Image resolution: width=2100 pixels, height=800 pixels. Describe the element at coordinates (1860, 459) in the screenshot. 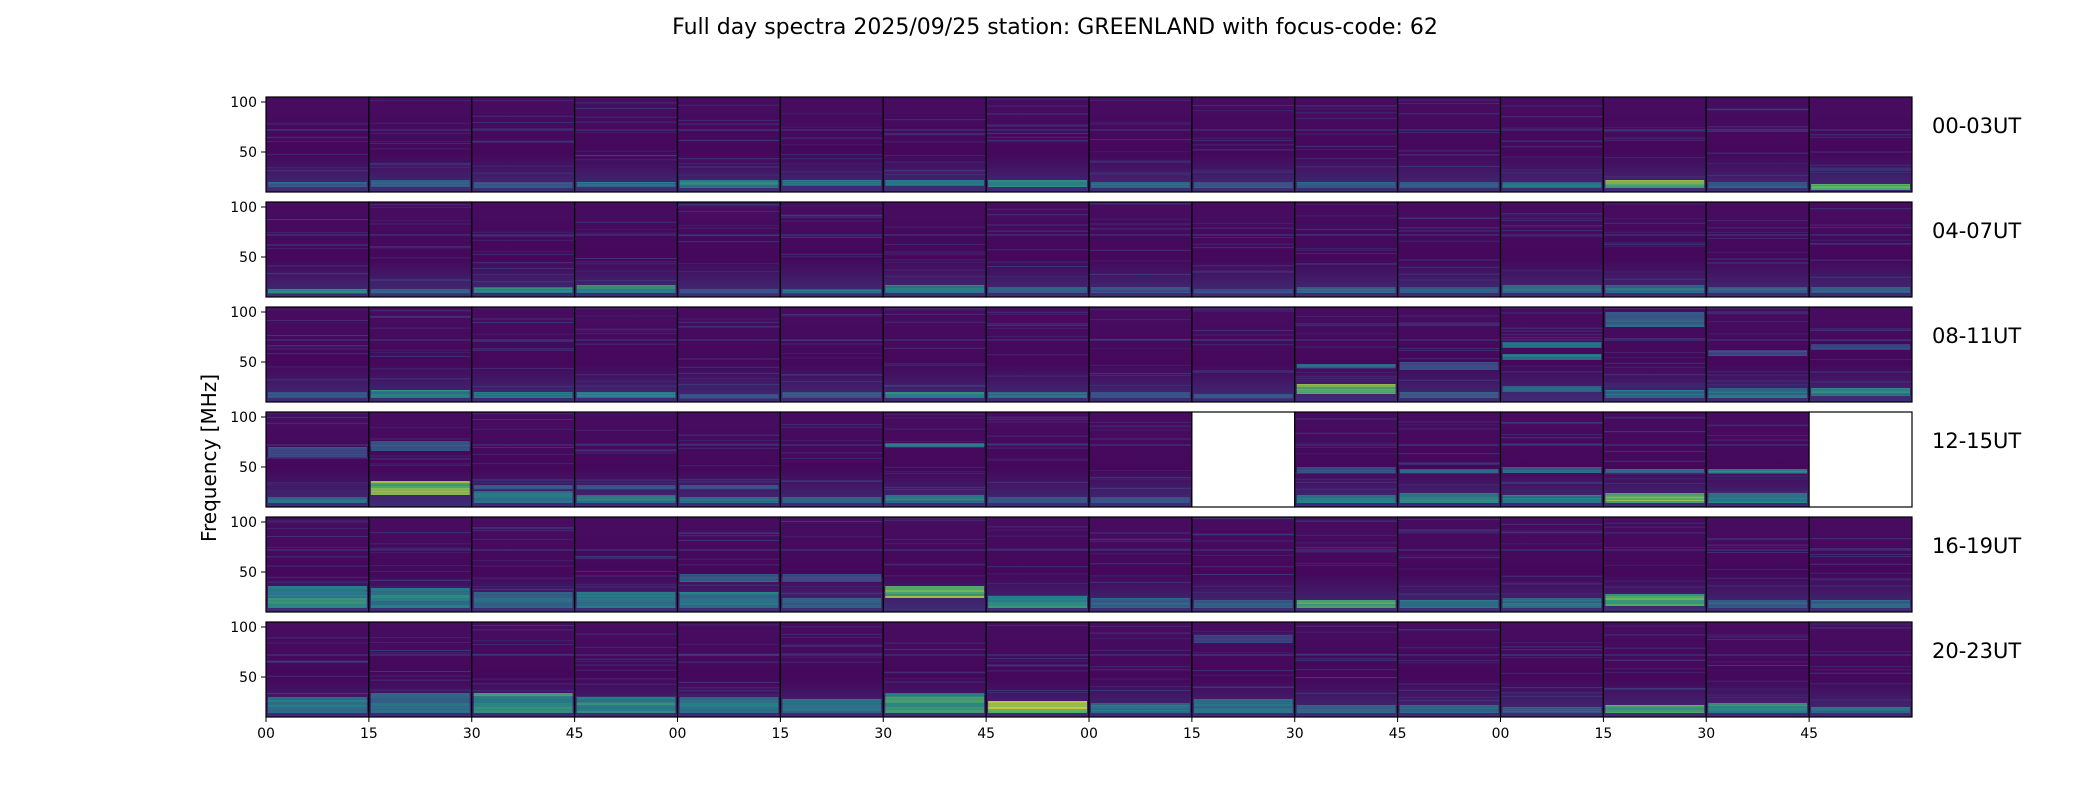

I see `missing-data-panel` at that location.